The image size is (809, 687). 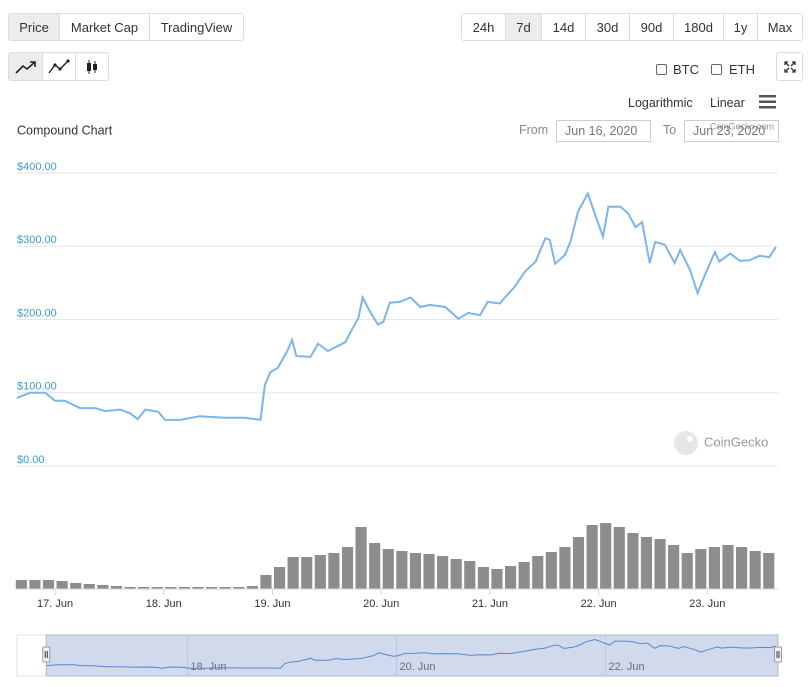 What do you see at coordinates (164, 604) in the screenshot?
I see `x-tick-label: 18. Jun` at bounding box center [164, 604].